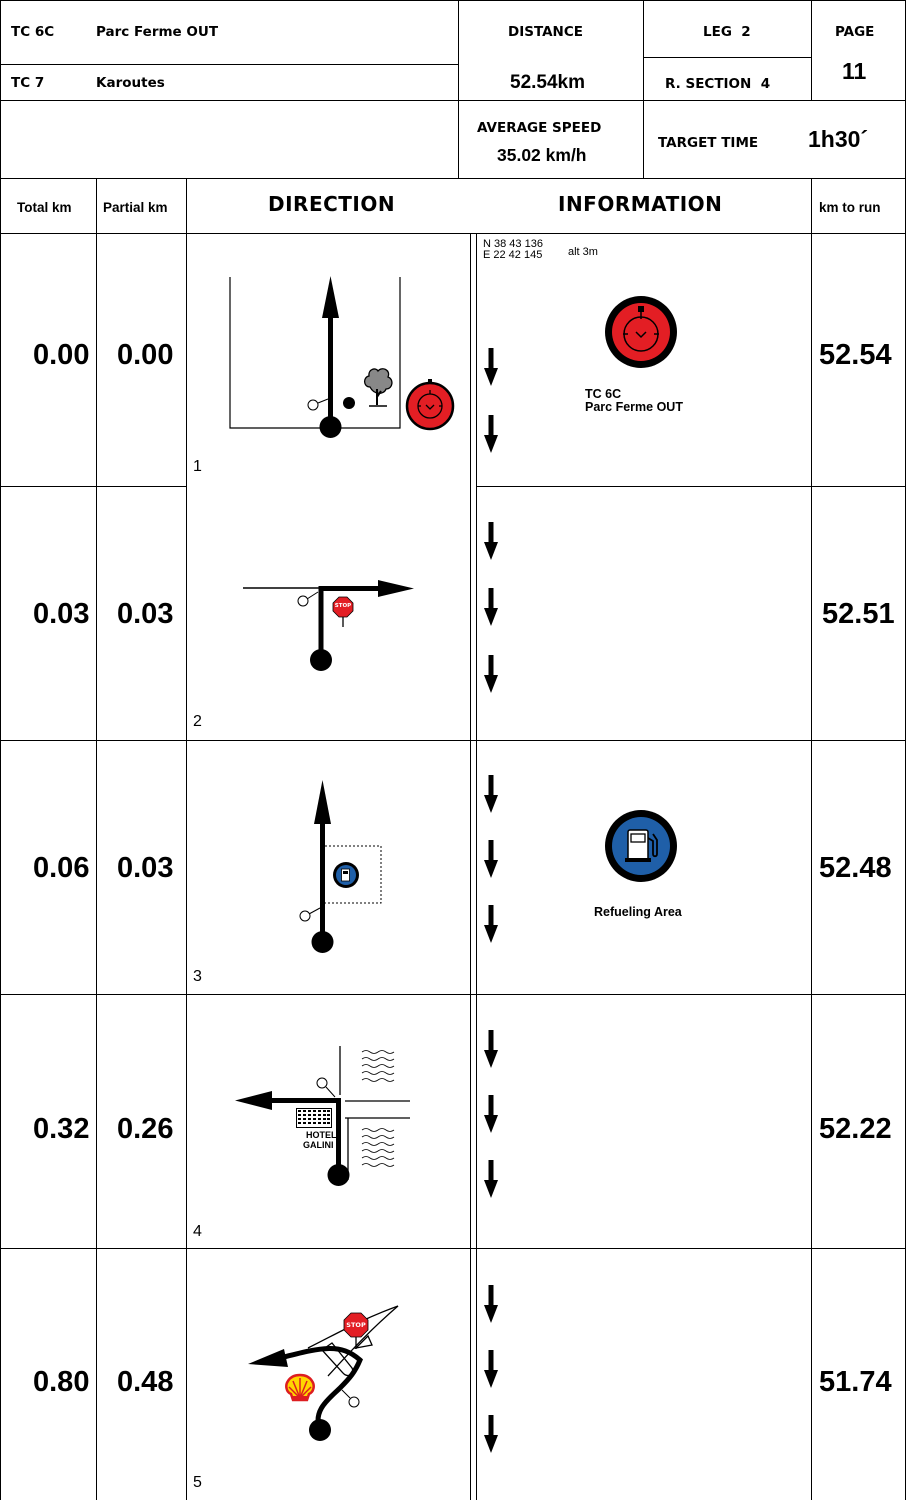 Image resolution: width=906 pixels, height=1500 pixels. I want to click on hotel-label-1: HOTEL, so click(321, 1135).